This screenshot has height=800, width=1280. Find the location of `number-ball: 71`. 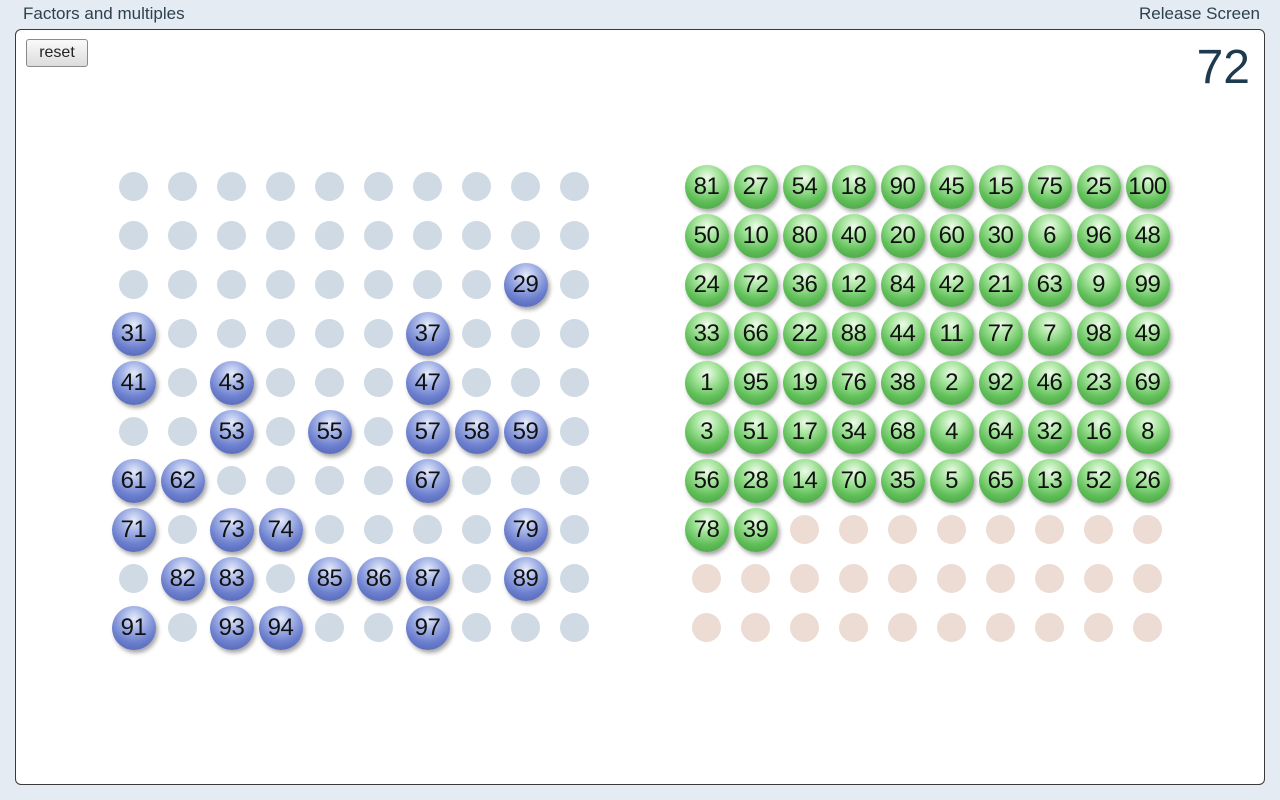

number-ball: 71 is located at coordinates (133, 529).